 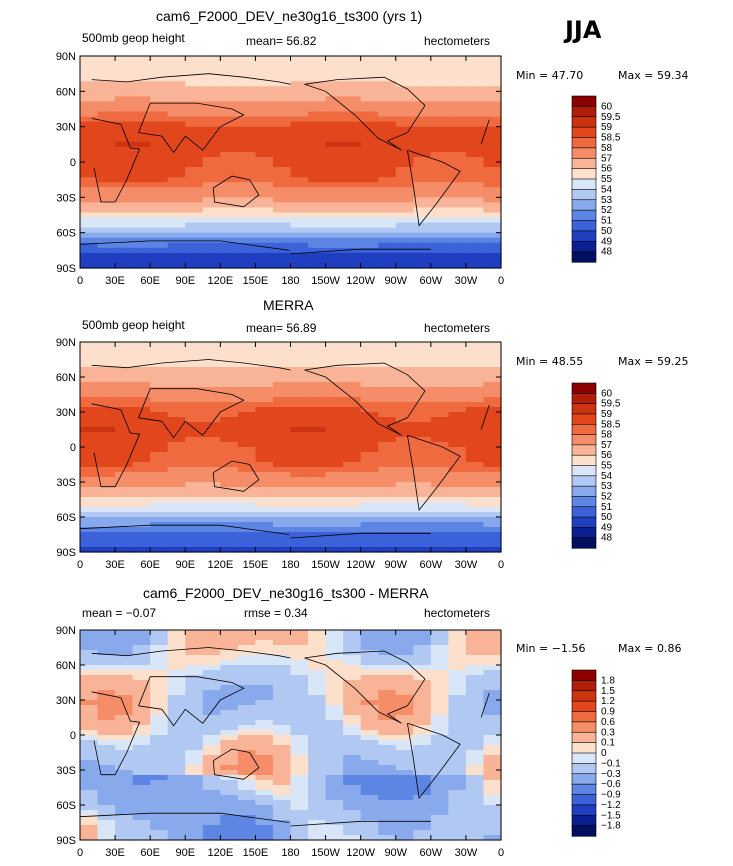 What do you see at coordinates (281, 41) in the screenshot?
I see `center-label: mean= 56.82` at bounding box center [281, 41].